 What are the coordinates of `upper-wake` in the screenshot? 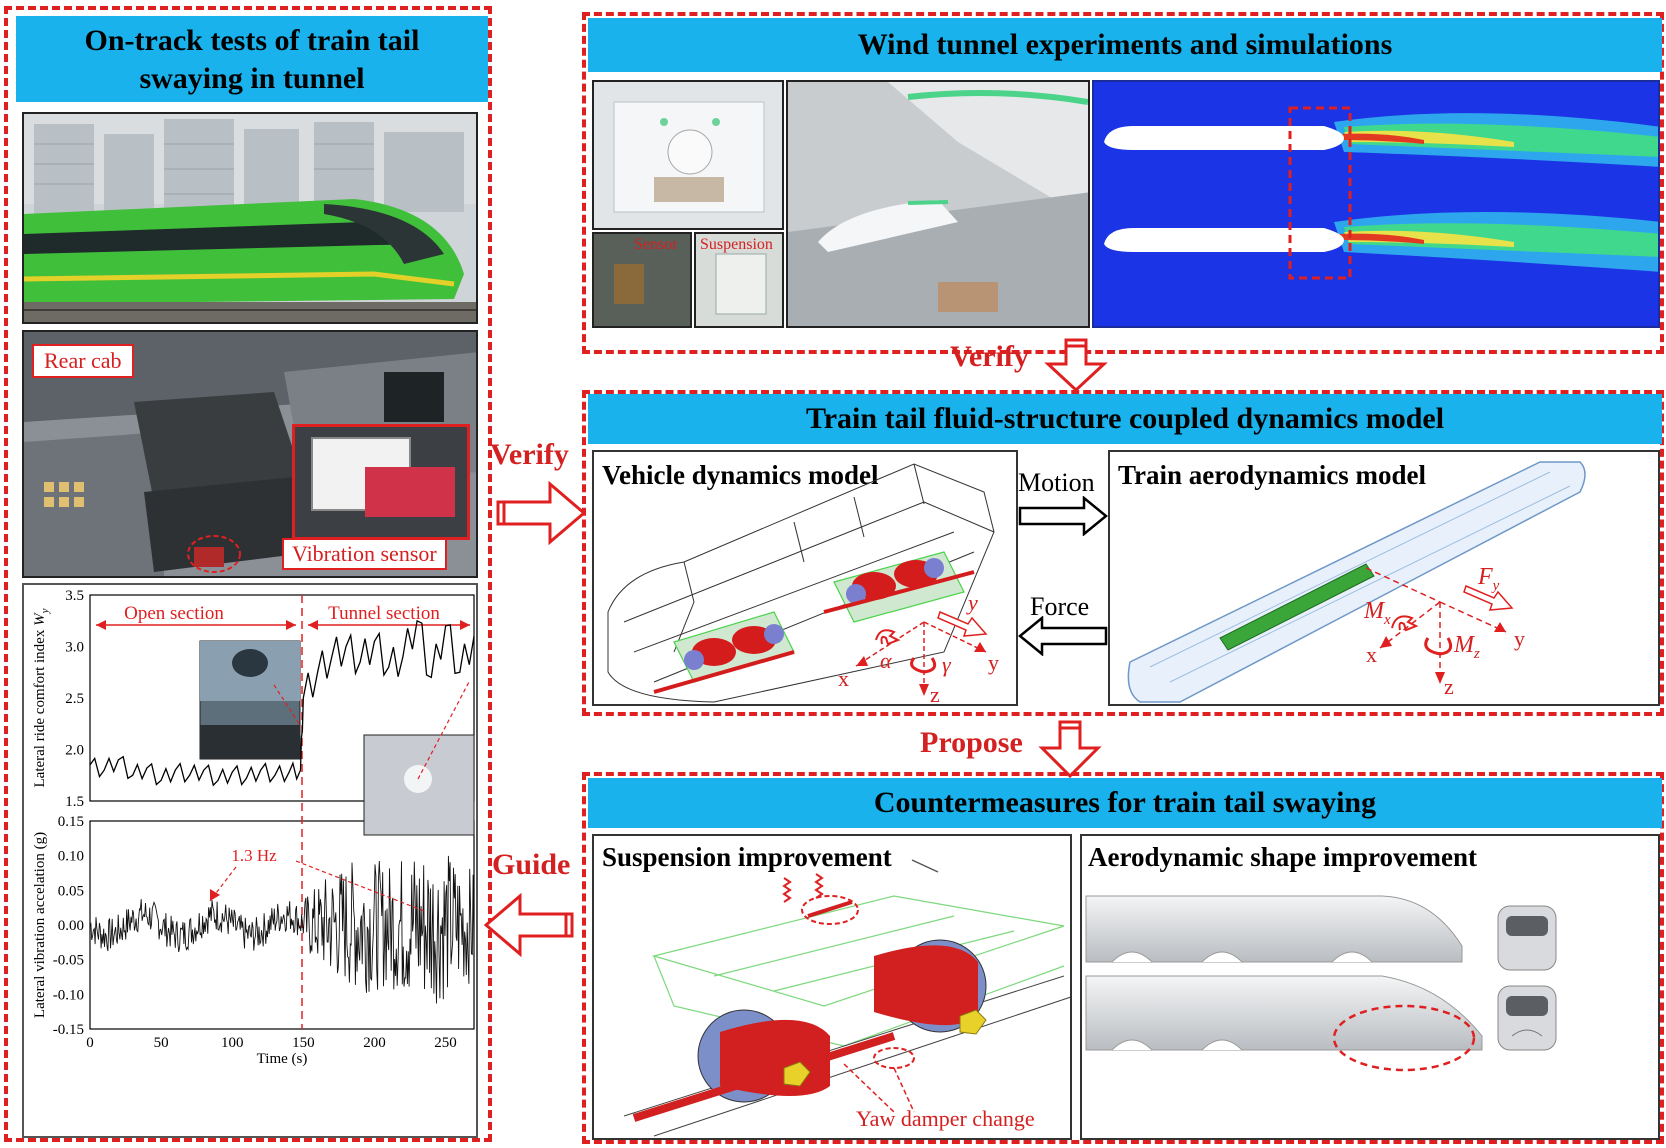 It's located at (1496, 140).